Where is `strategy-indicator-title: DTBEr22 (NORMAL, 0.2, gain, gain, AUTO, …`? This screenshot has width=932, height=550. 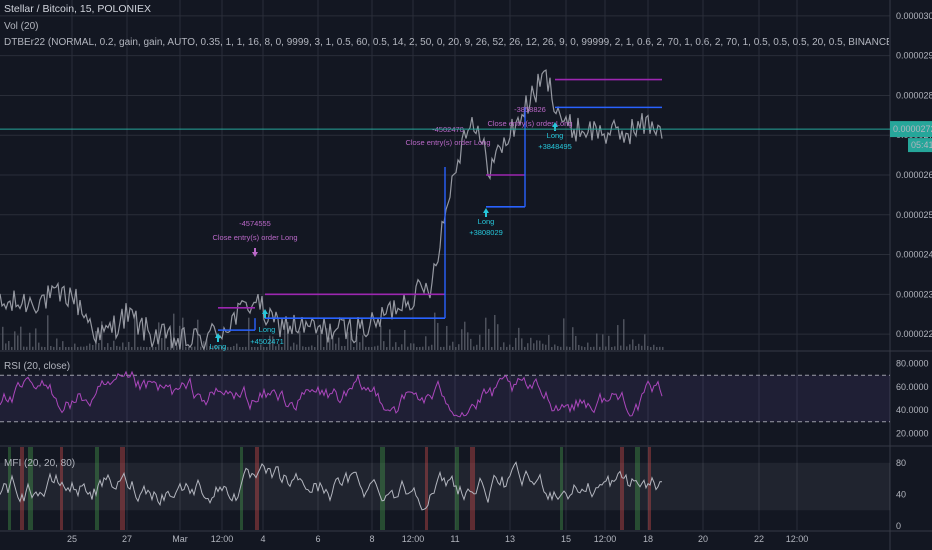
strategy-indicator-title: DTBEr22 (NORMAL, 0.2, gain, gain, AUTO, … is located at coordinates (446, 42).